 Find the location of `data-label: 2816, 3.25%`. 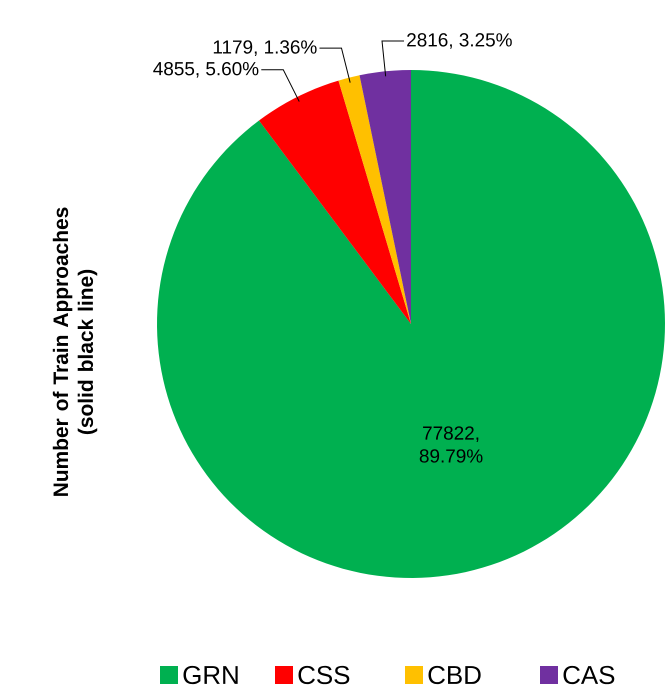

data-label: 2816, 3.25% is located at coordinates (459, 41).